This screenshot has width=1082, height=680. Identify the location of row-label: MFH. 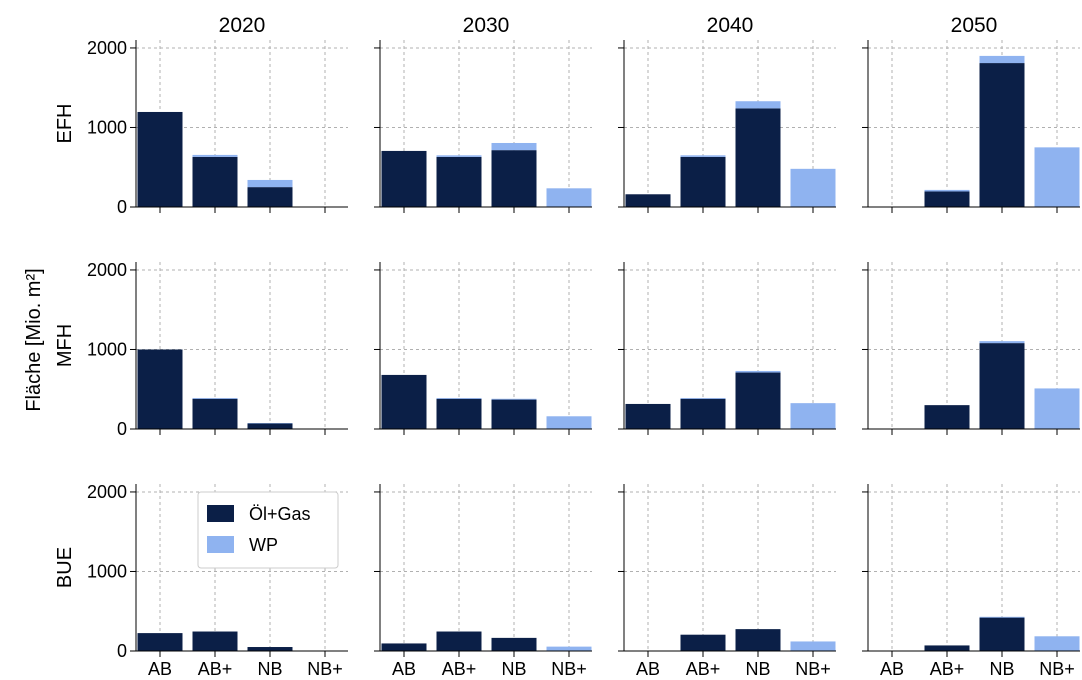
(65, 345).